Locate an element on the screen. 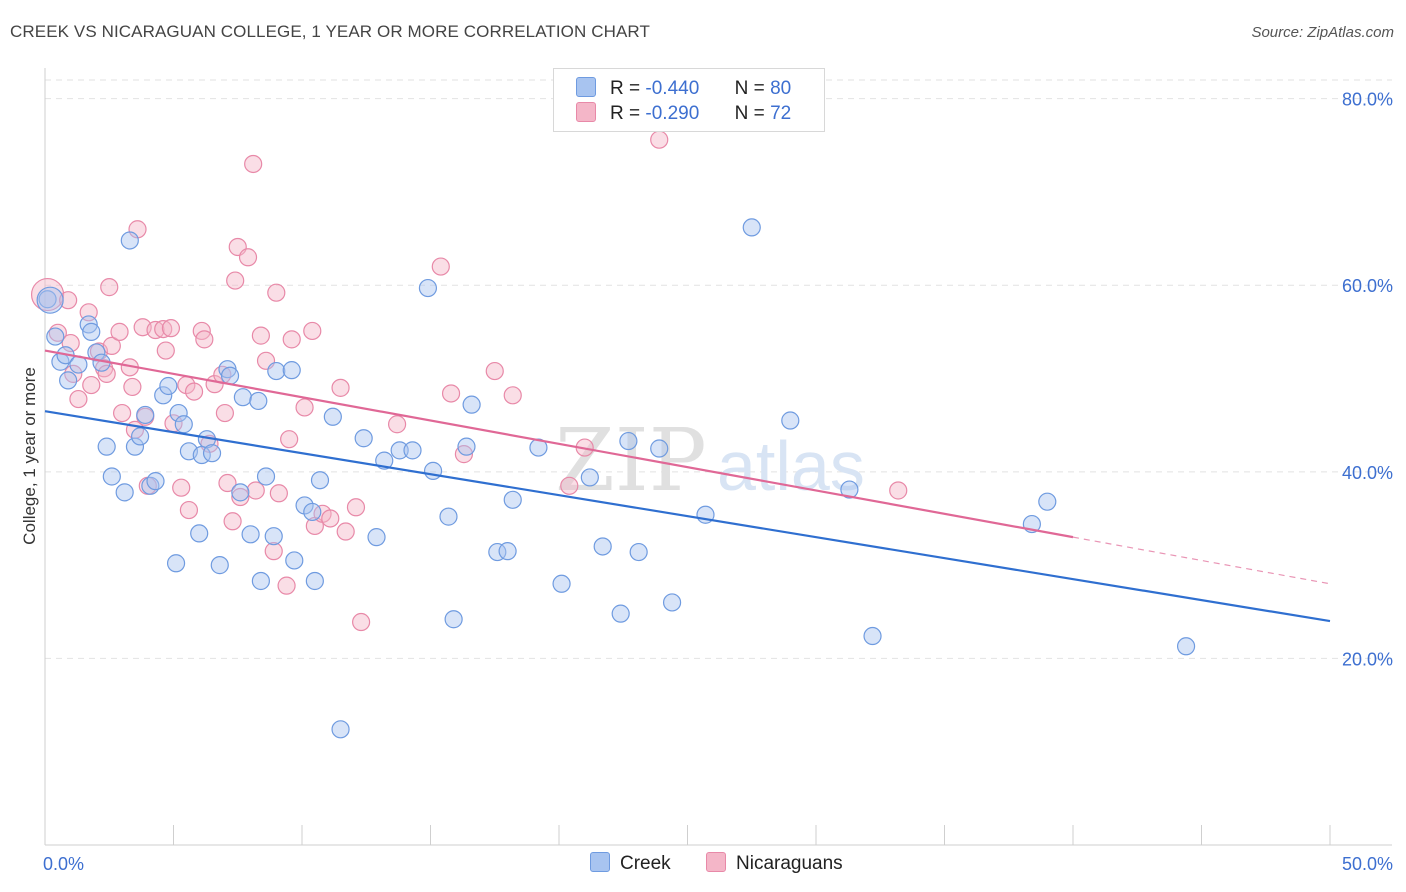 This screenshot has height=892, width=1406. watermark: ZIP atlas is located at coordinates (710, 461).